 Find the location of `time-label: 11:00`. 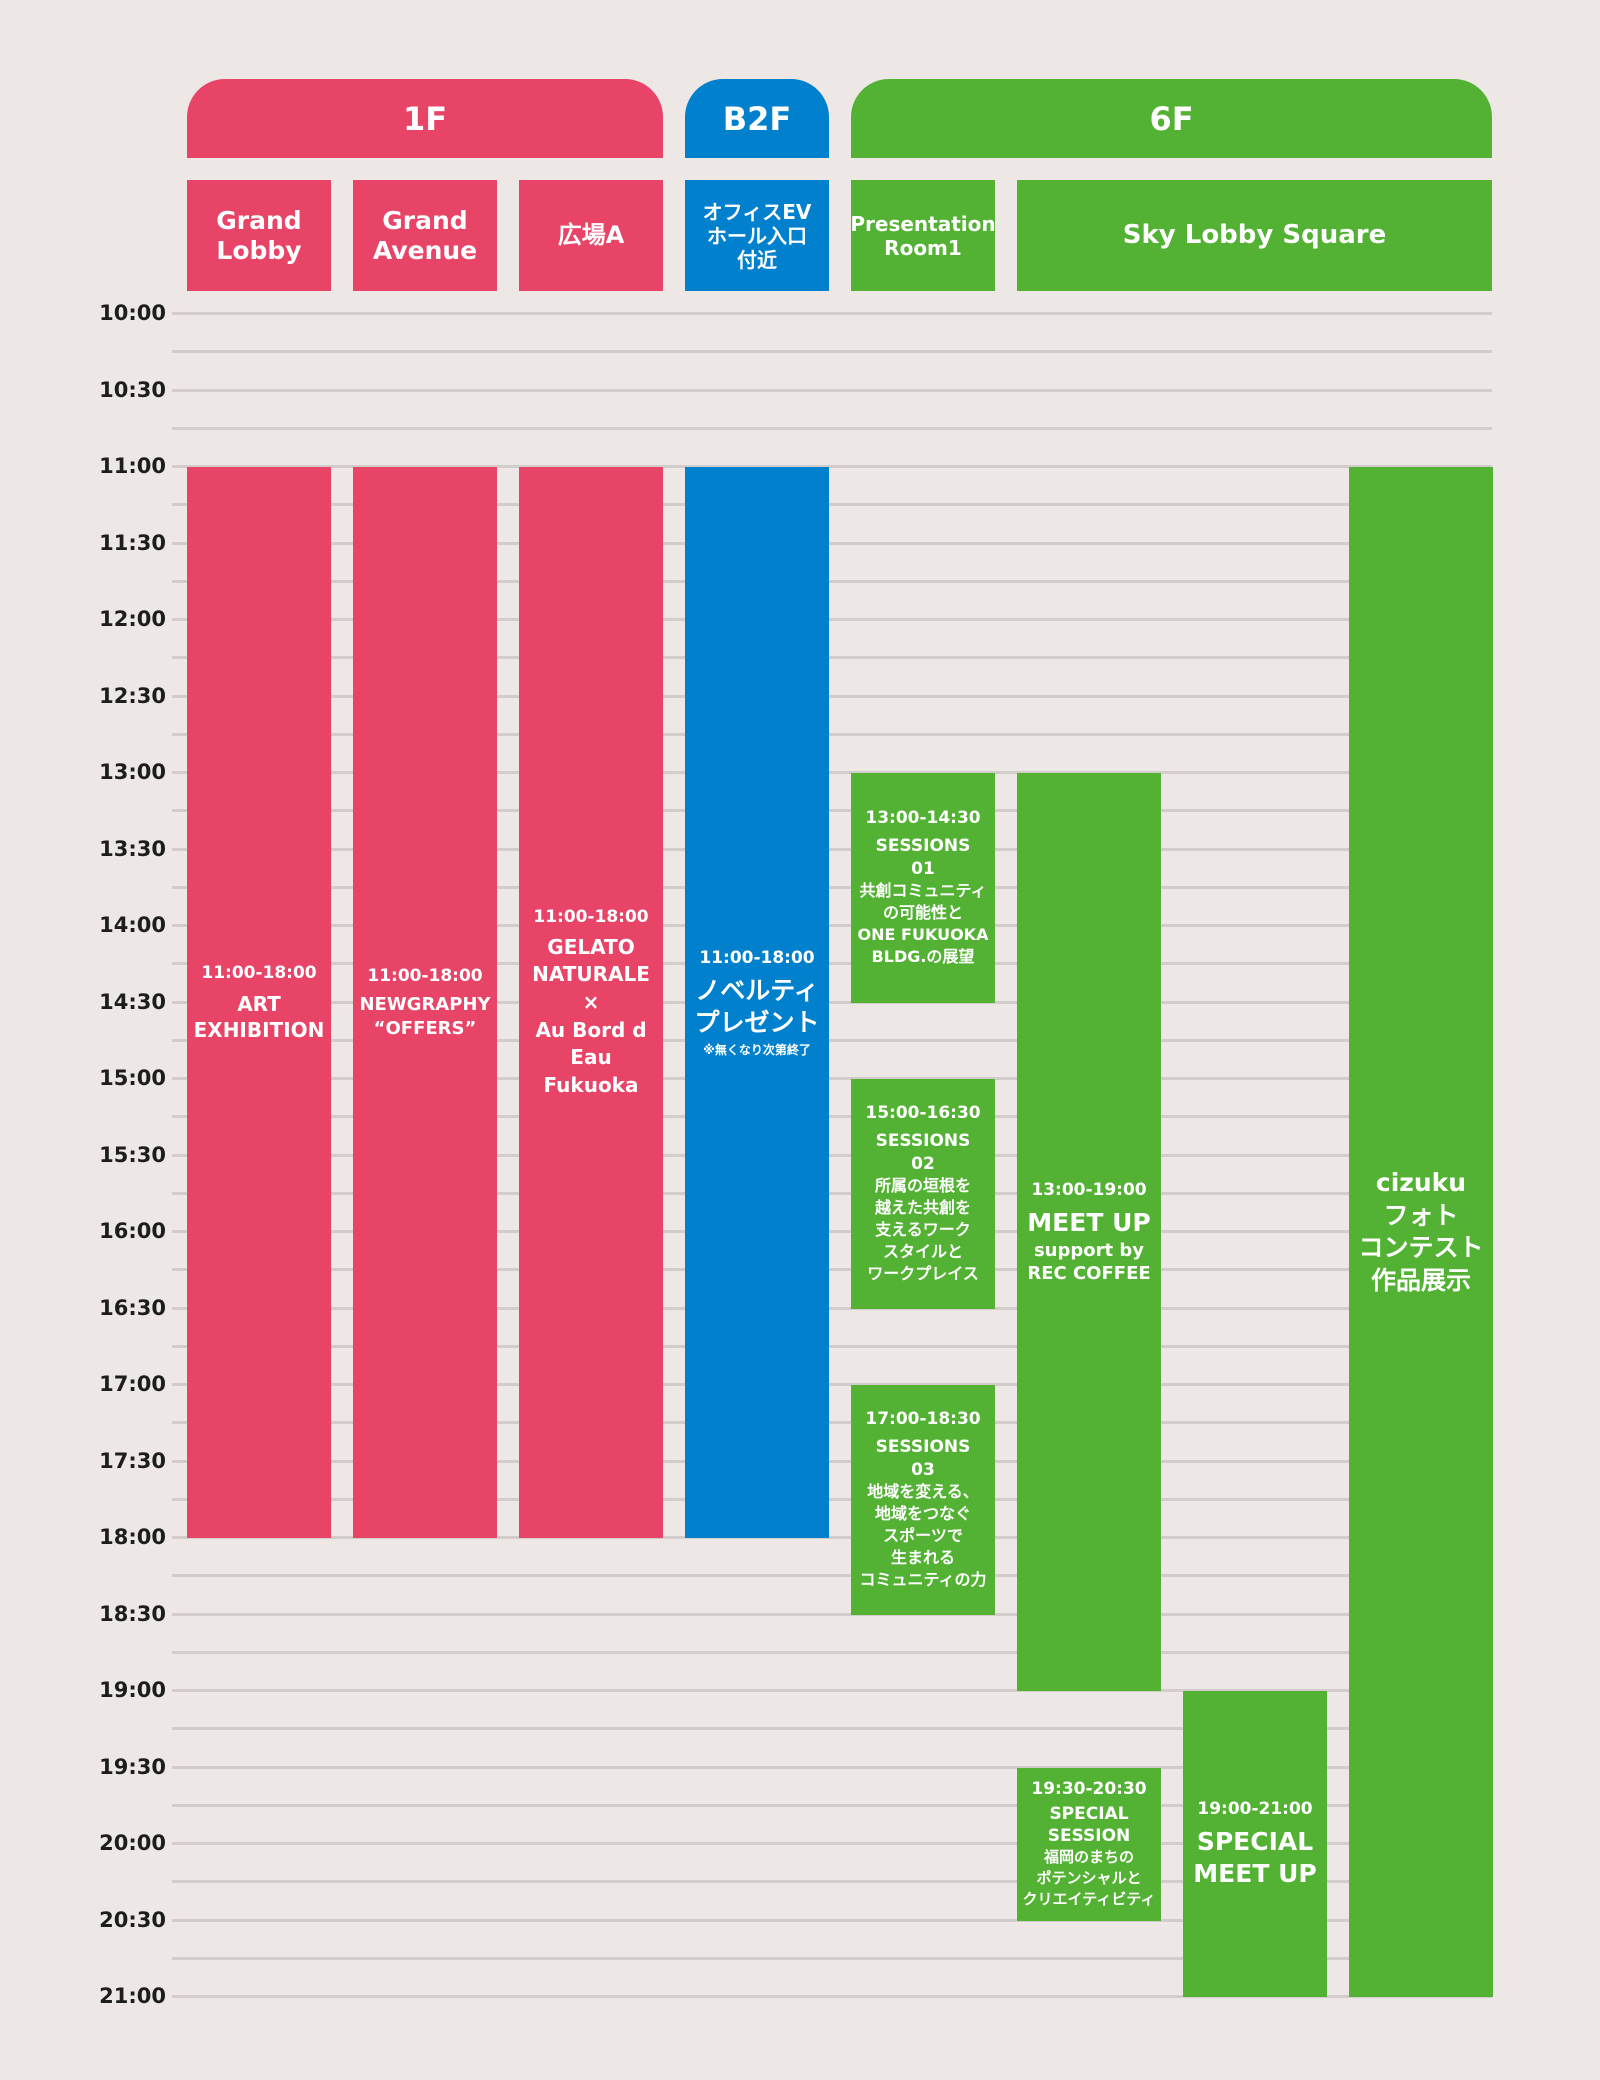

time-label: 11:00 is located at coordinates (132, 466).